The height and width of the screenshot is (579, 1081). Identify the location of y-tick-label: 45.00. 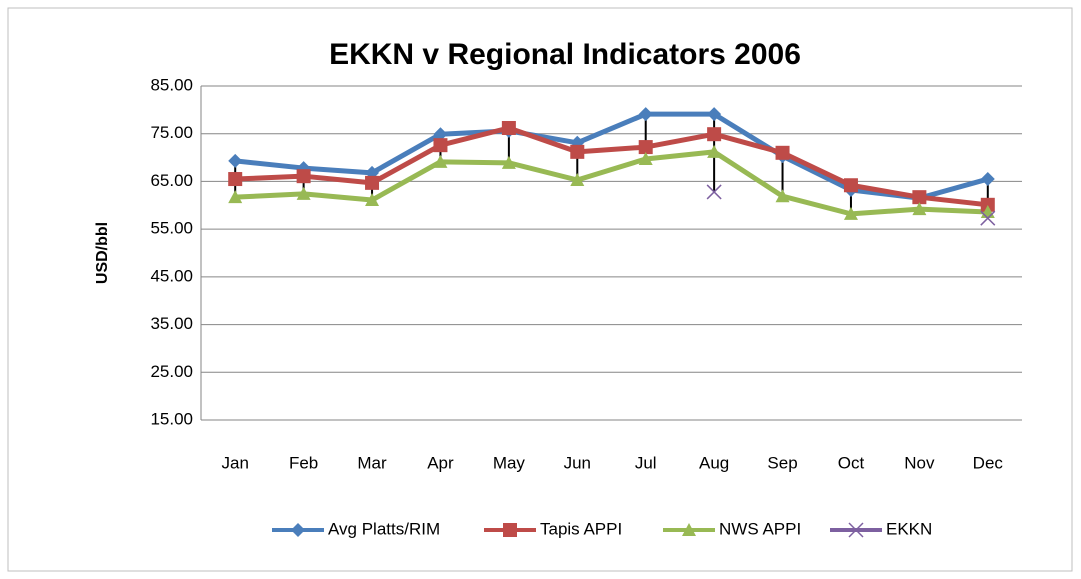
(171, 275).